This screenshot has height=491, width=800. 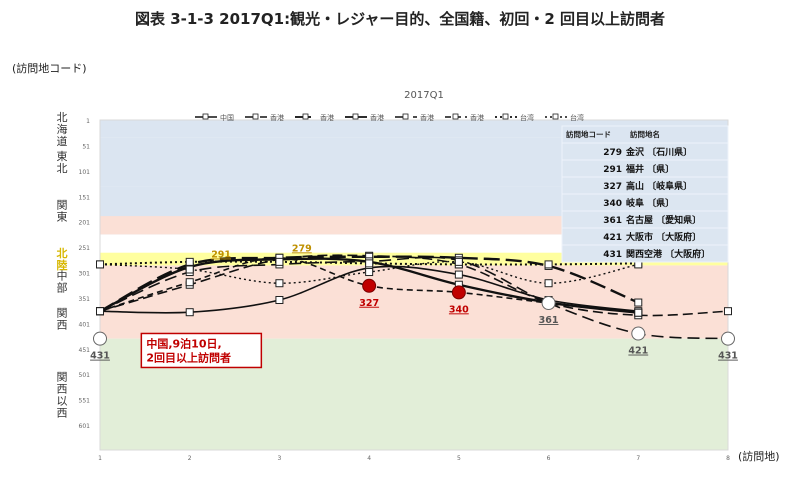 What do you see at coordinates (302, 248) in the screenshot?
I see `point-label: 279` at bounding box center [302, 248].